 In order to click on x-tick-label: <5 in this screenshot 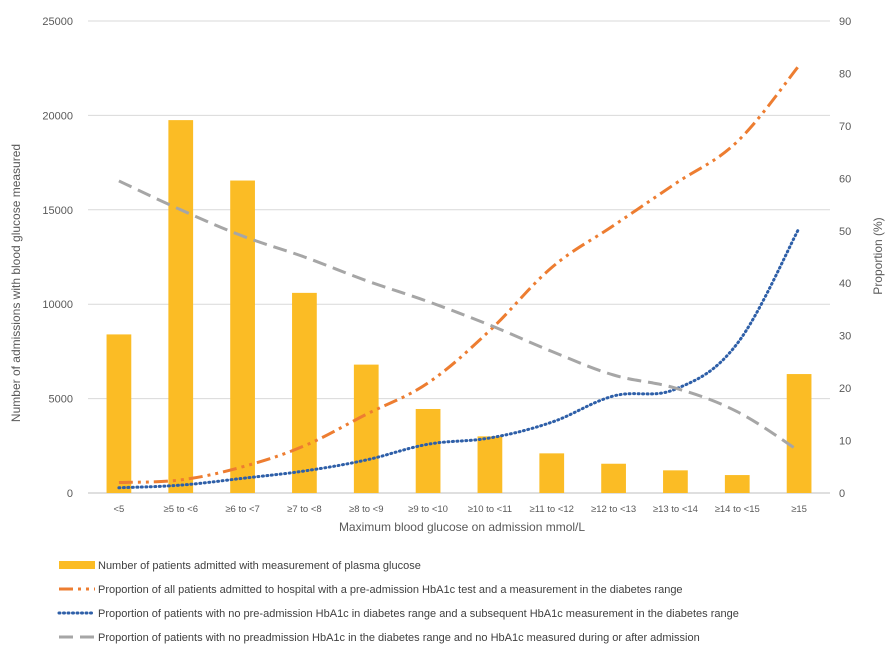, I will do `click(118, 509)`.